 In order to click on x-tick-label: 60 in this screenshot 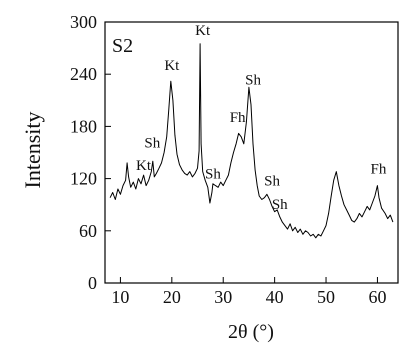, I will do `click(377, 297)`.